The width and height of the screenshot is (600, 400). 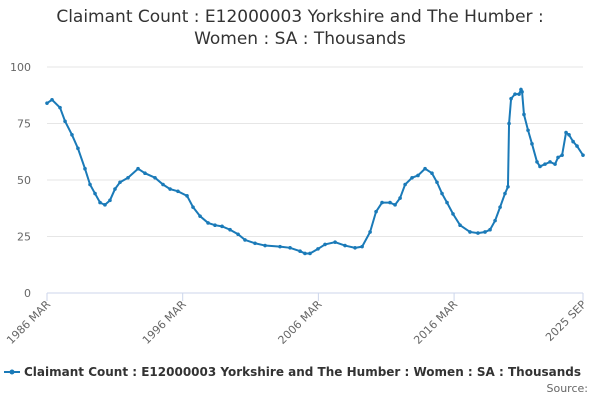 I want to click on x-tick-label: 1986 MAR, so click(x=28, y=322).